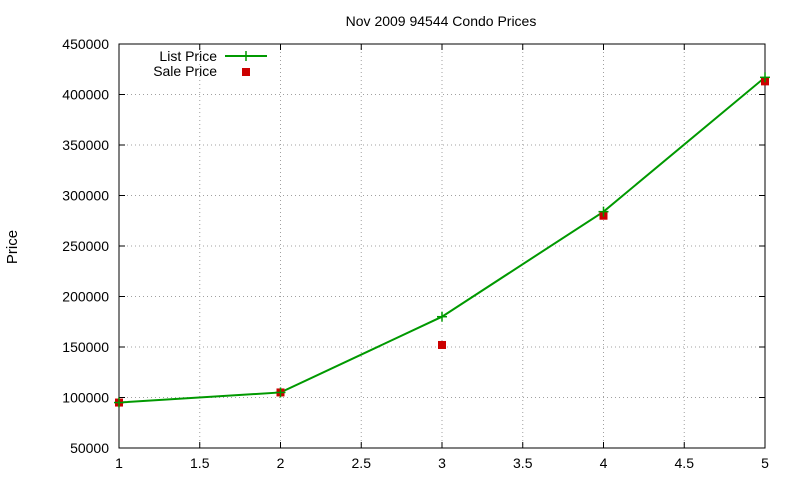  Describe the element at coordinates (188, 56) in the screenshot. I see `legend-label-list-price: List Price` at that location.